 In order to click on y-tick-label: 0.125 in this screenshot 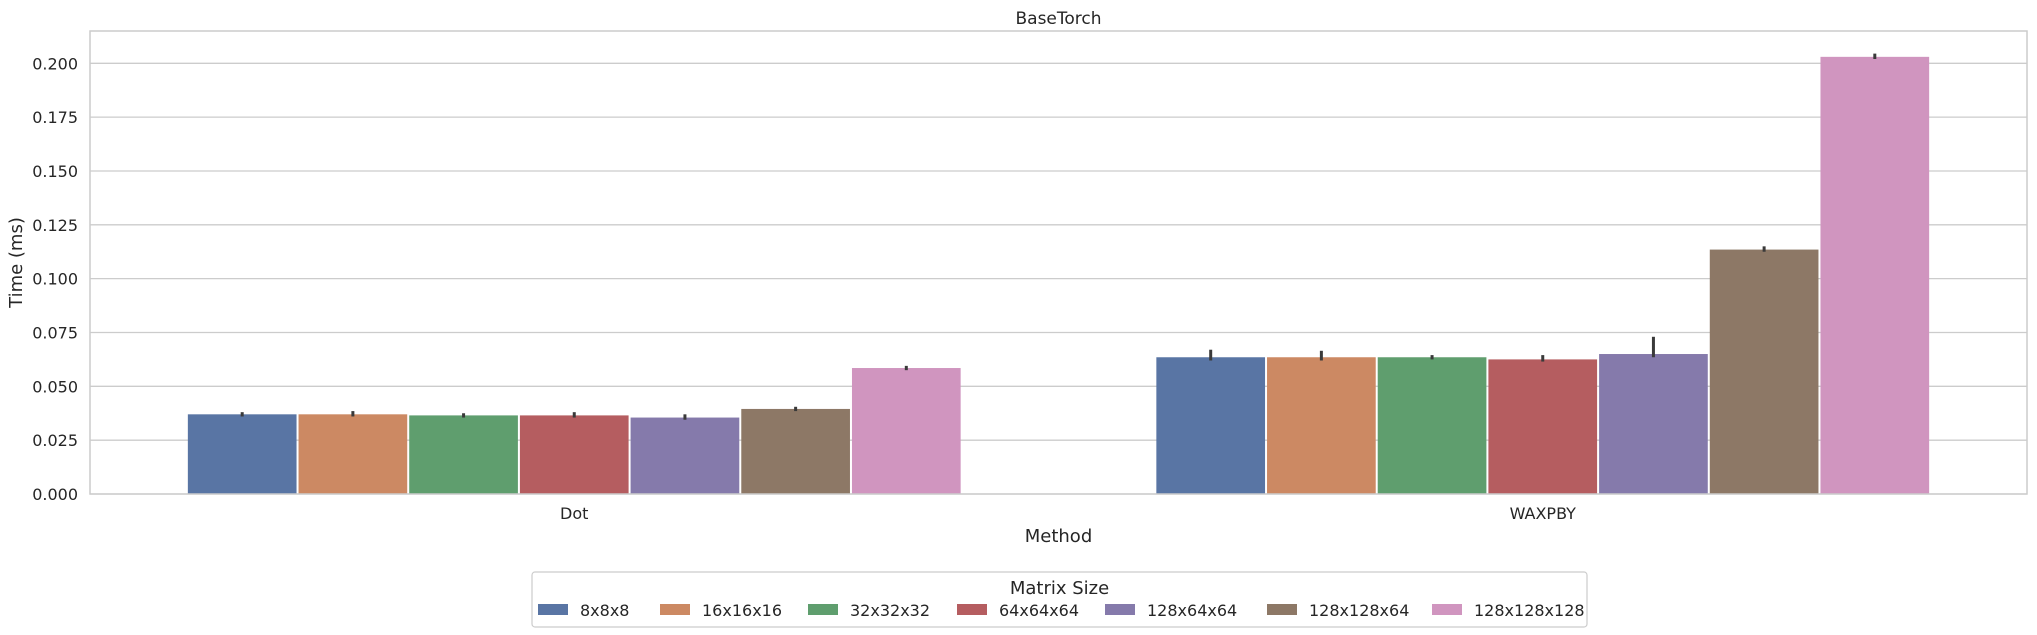, I will do `click(55, 225)`.